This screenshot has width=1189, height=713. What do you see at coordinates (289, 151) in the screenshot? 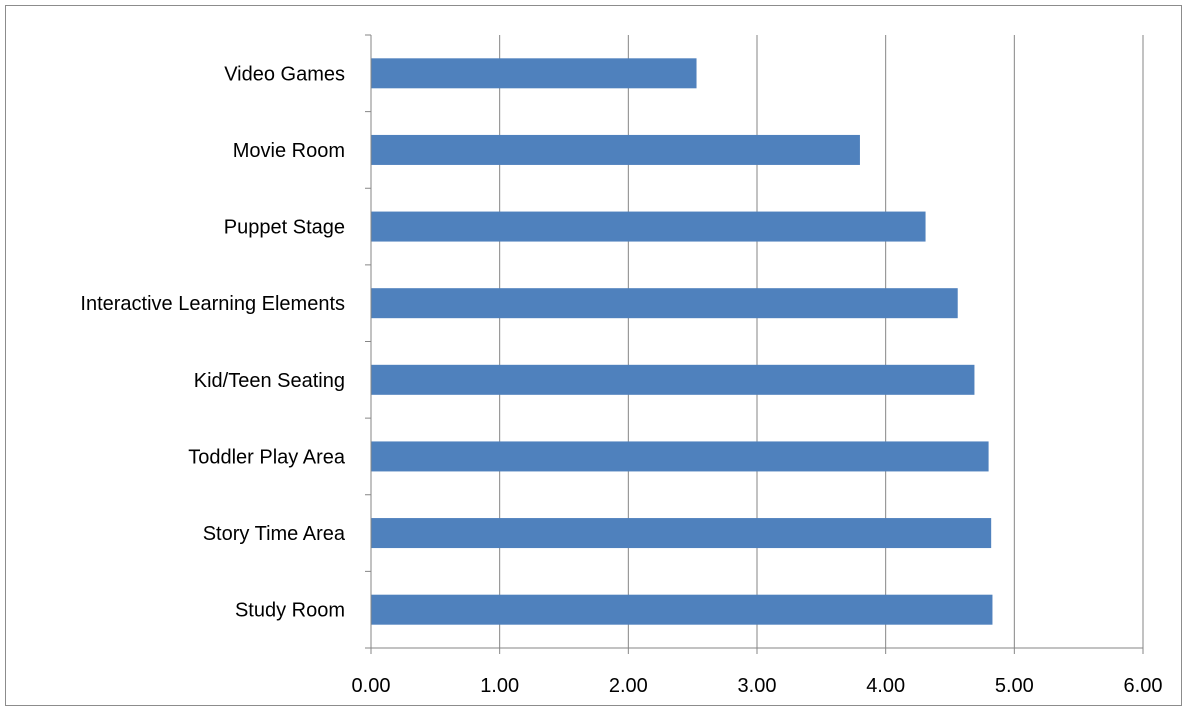
I see `category-label: Movie Room` at bounding box center [289, 151].